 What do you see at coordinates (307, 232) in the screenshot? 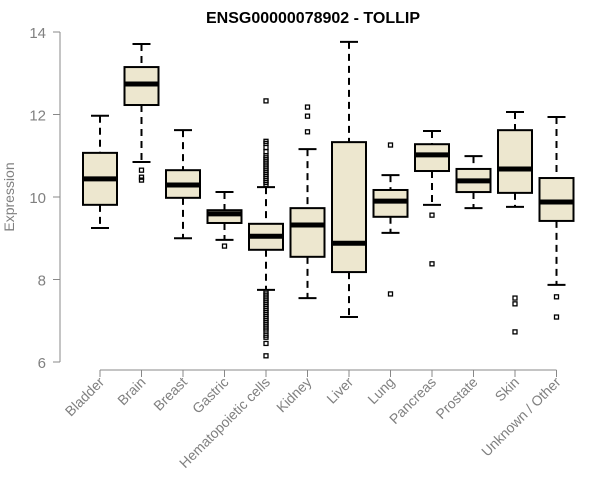
I see `box-kidney` at bounding box center [307, 232].